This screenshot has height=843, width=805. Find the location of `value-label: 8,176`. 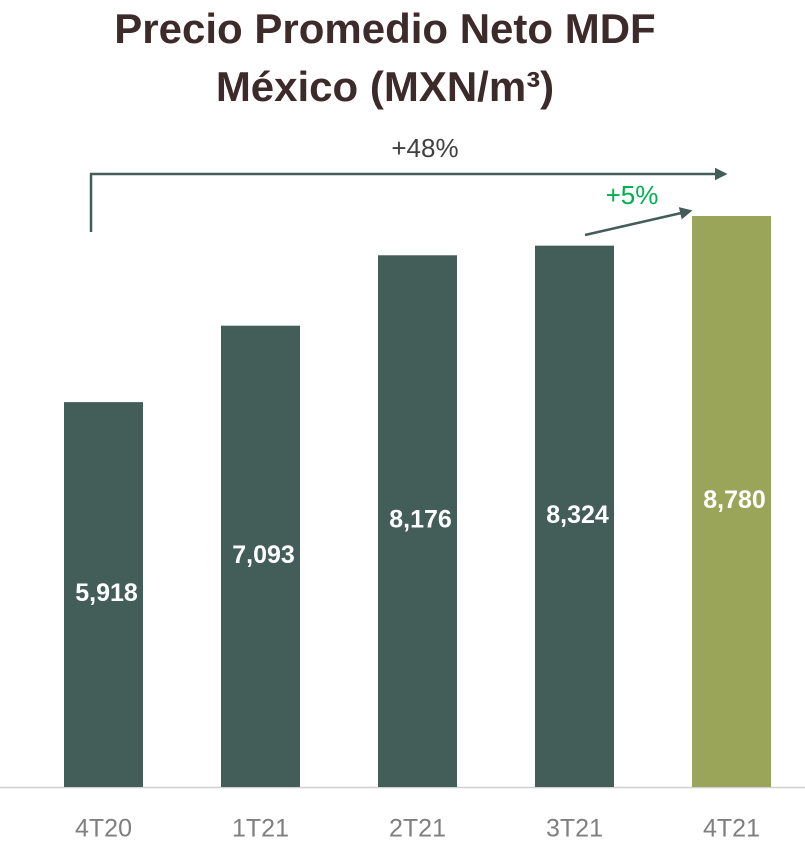

value-label: 8,176 is located at coordinates (420, 520).